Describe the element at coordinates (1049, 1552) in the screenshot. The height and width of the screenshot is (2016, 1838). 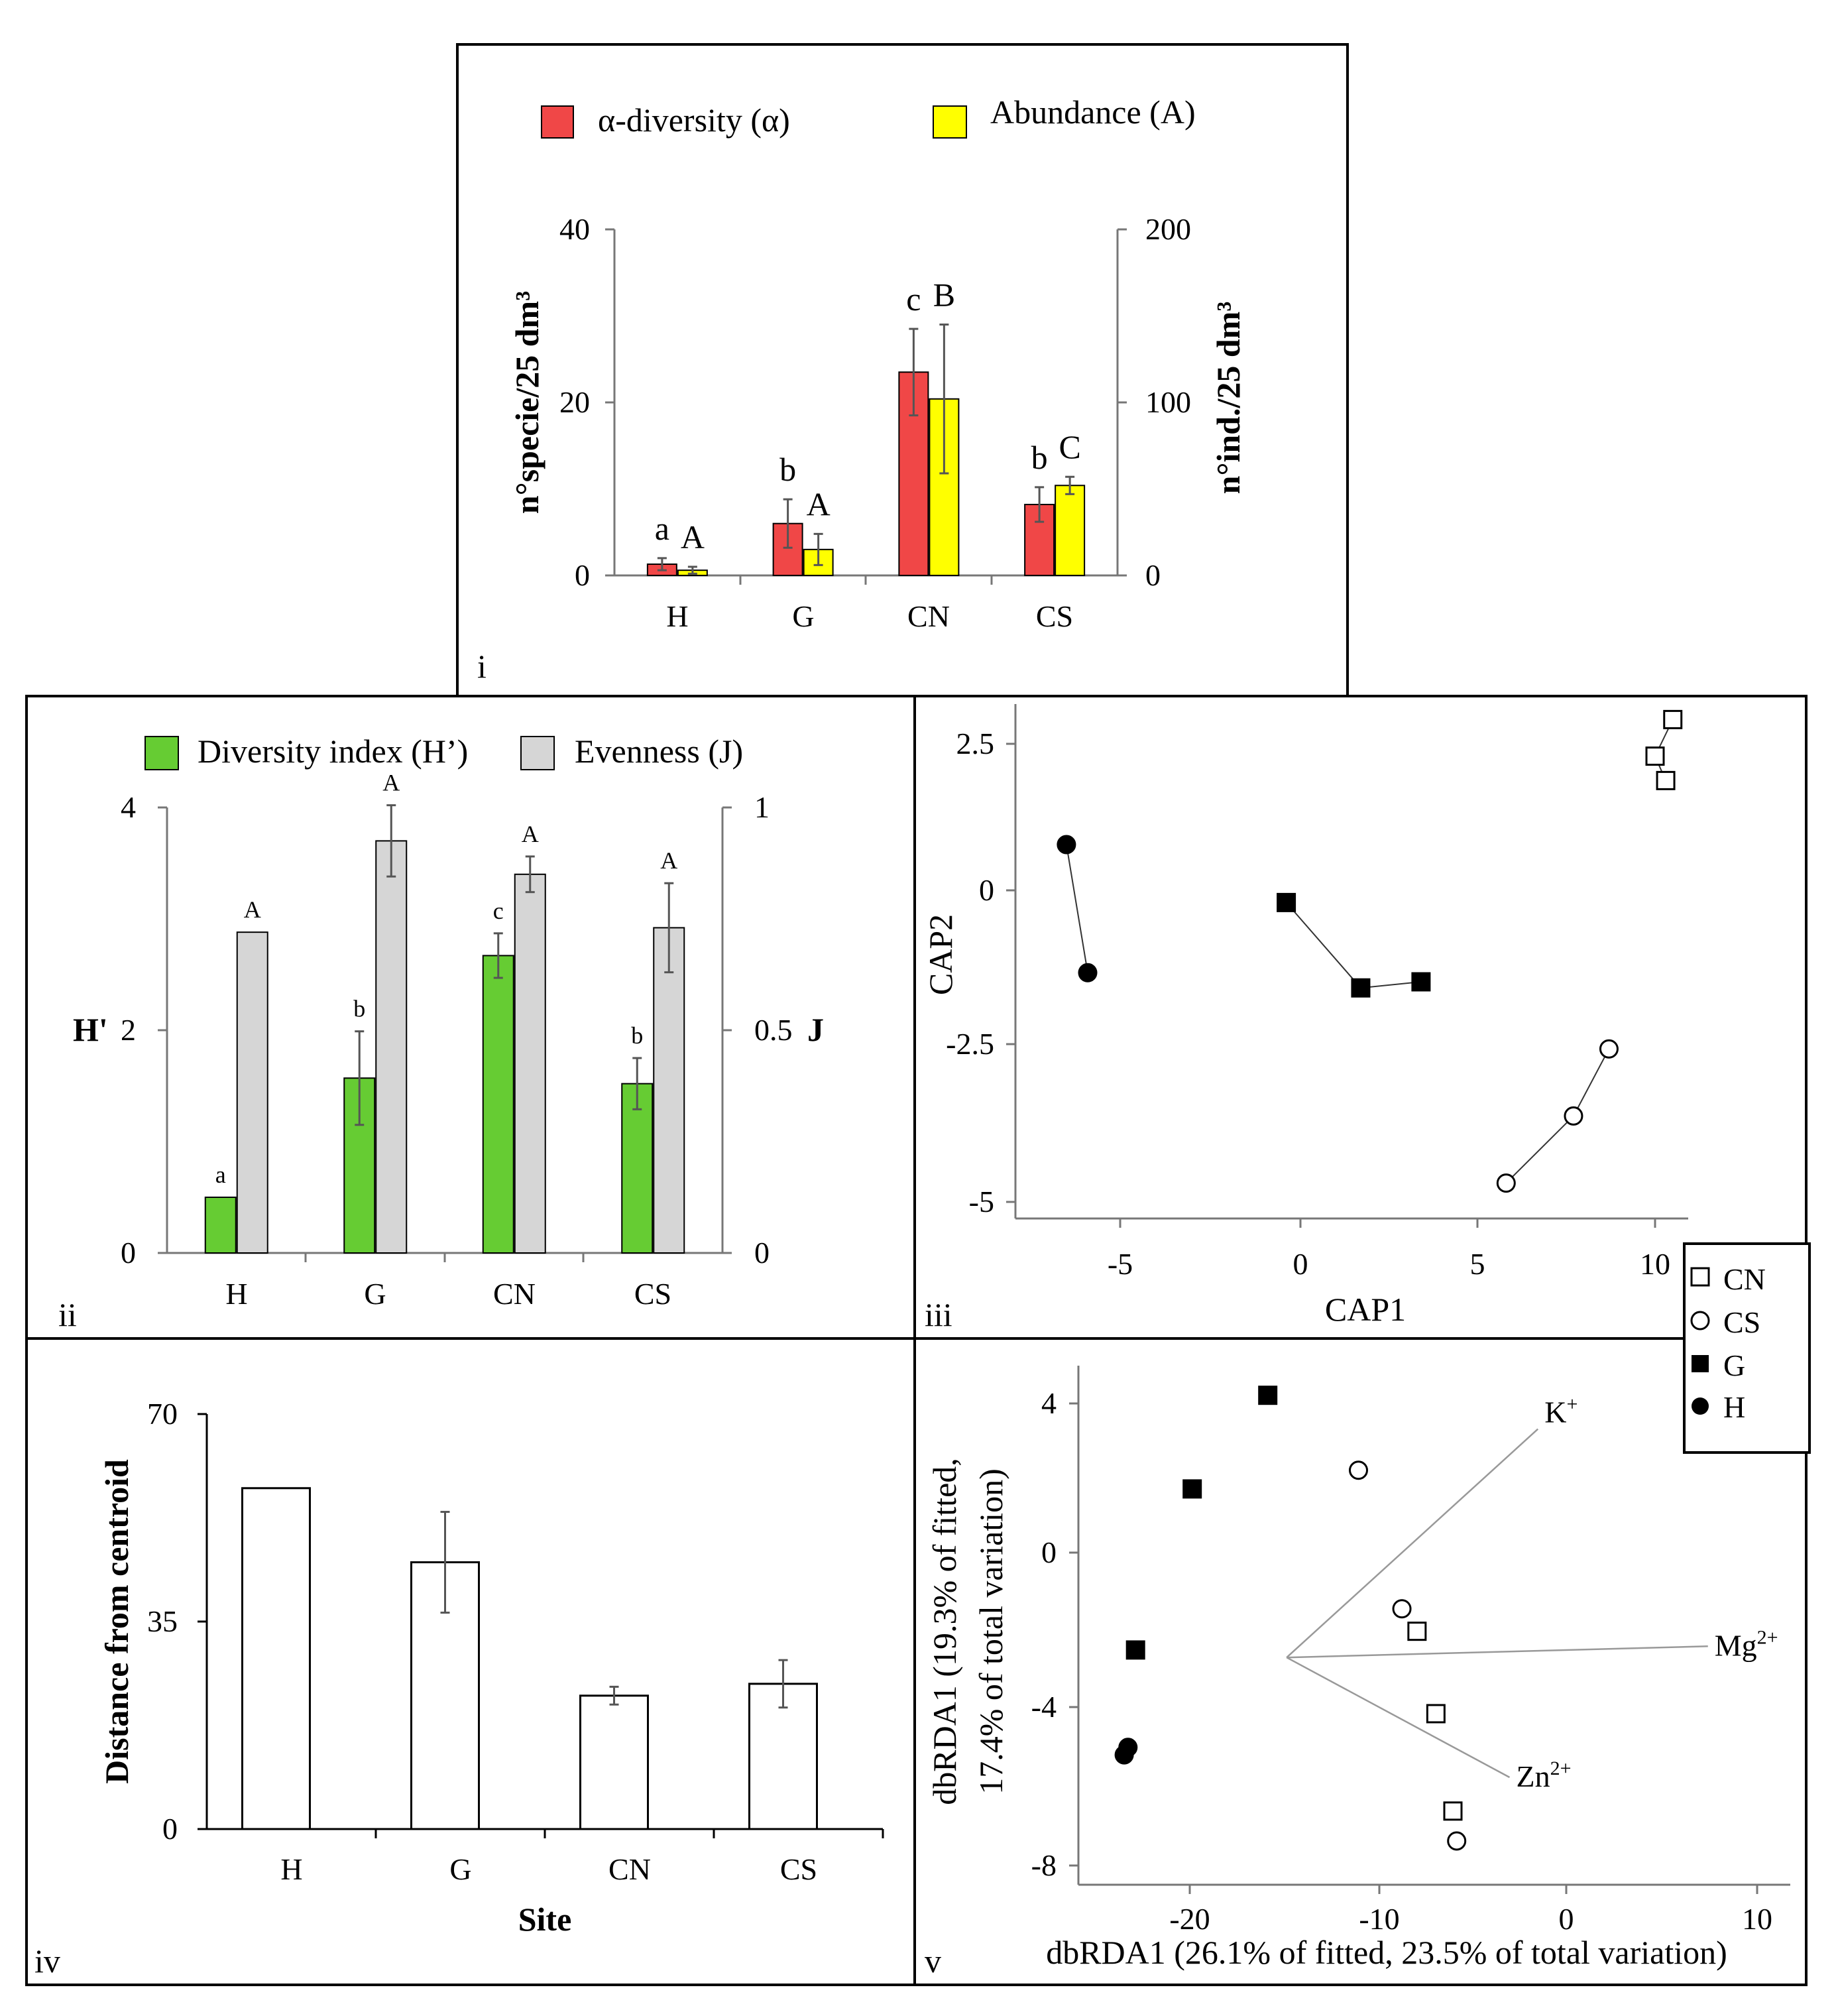
I see `panel-v-ytick: 0` at that location.